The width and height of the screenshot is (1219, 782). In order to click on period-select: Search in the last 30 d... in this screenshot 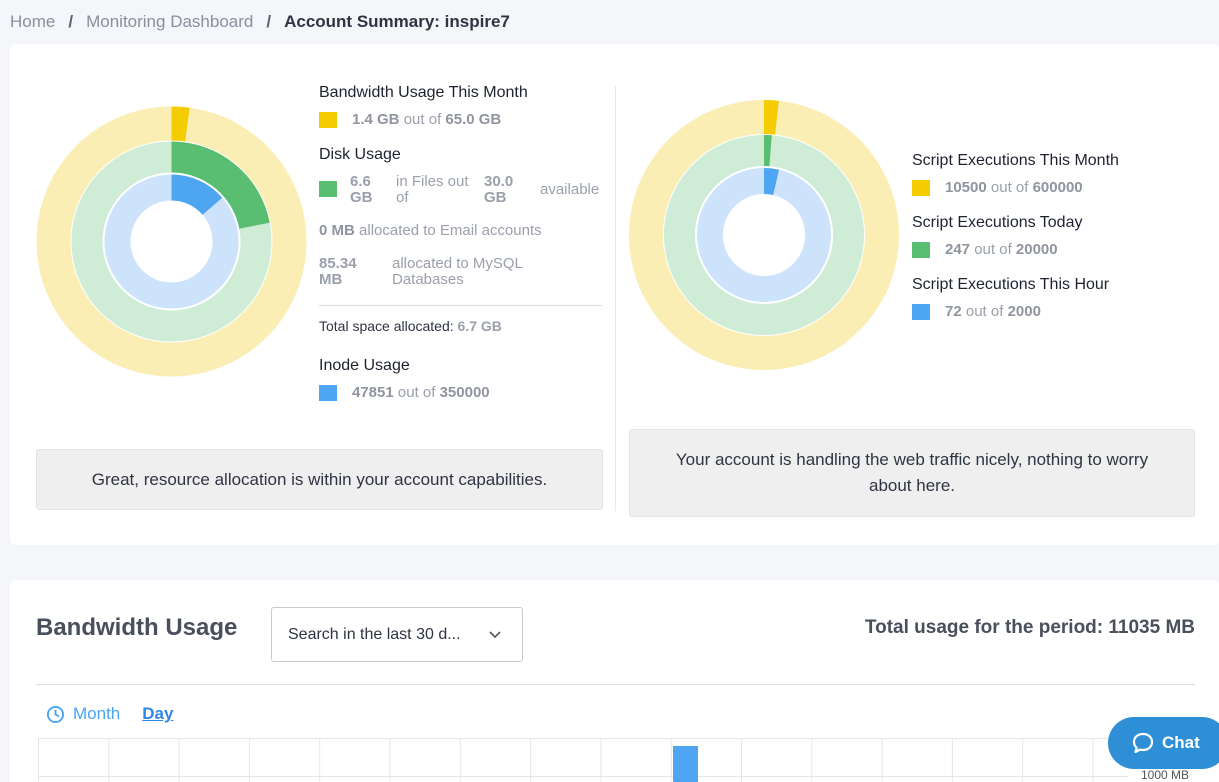, I will do `click(397, 634)`.